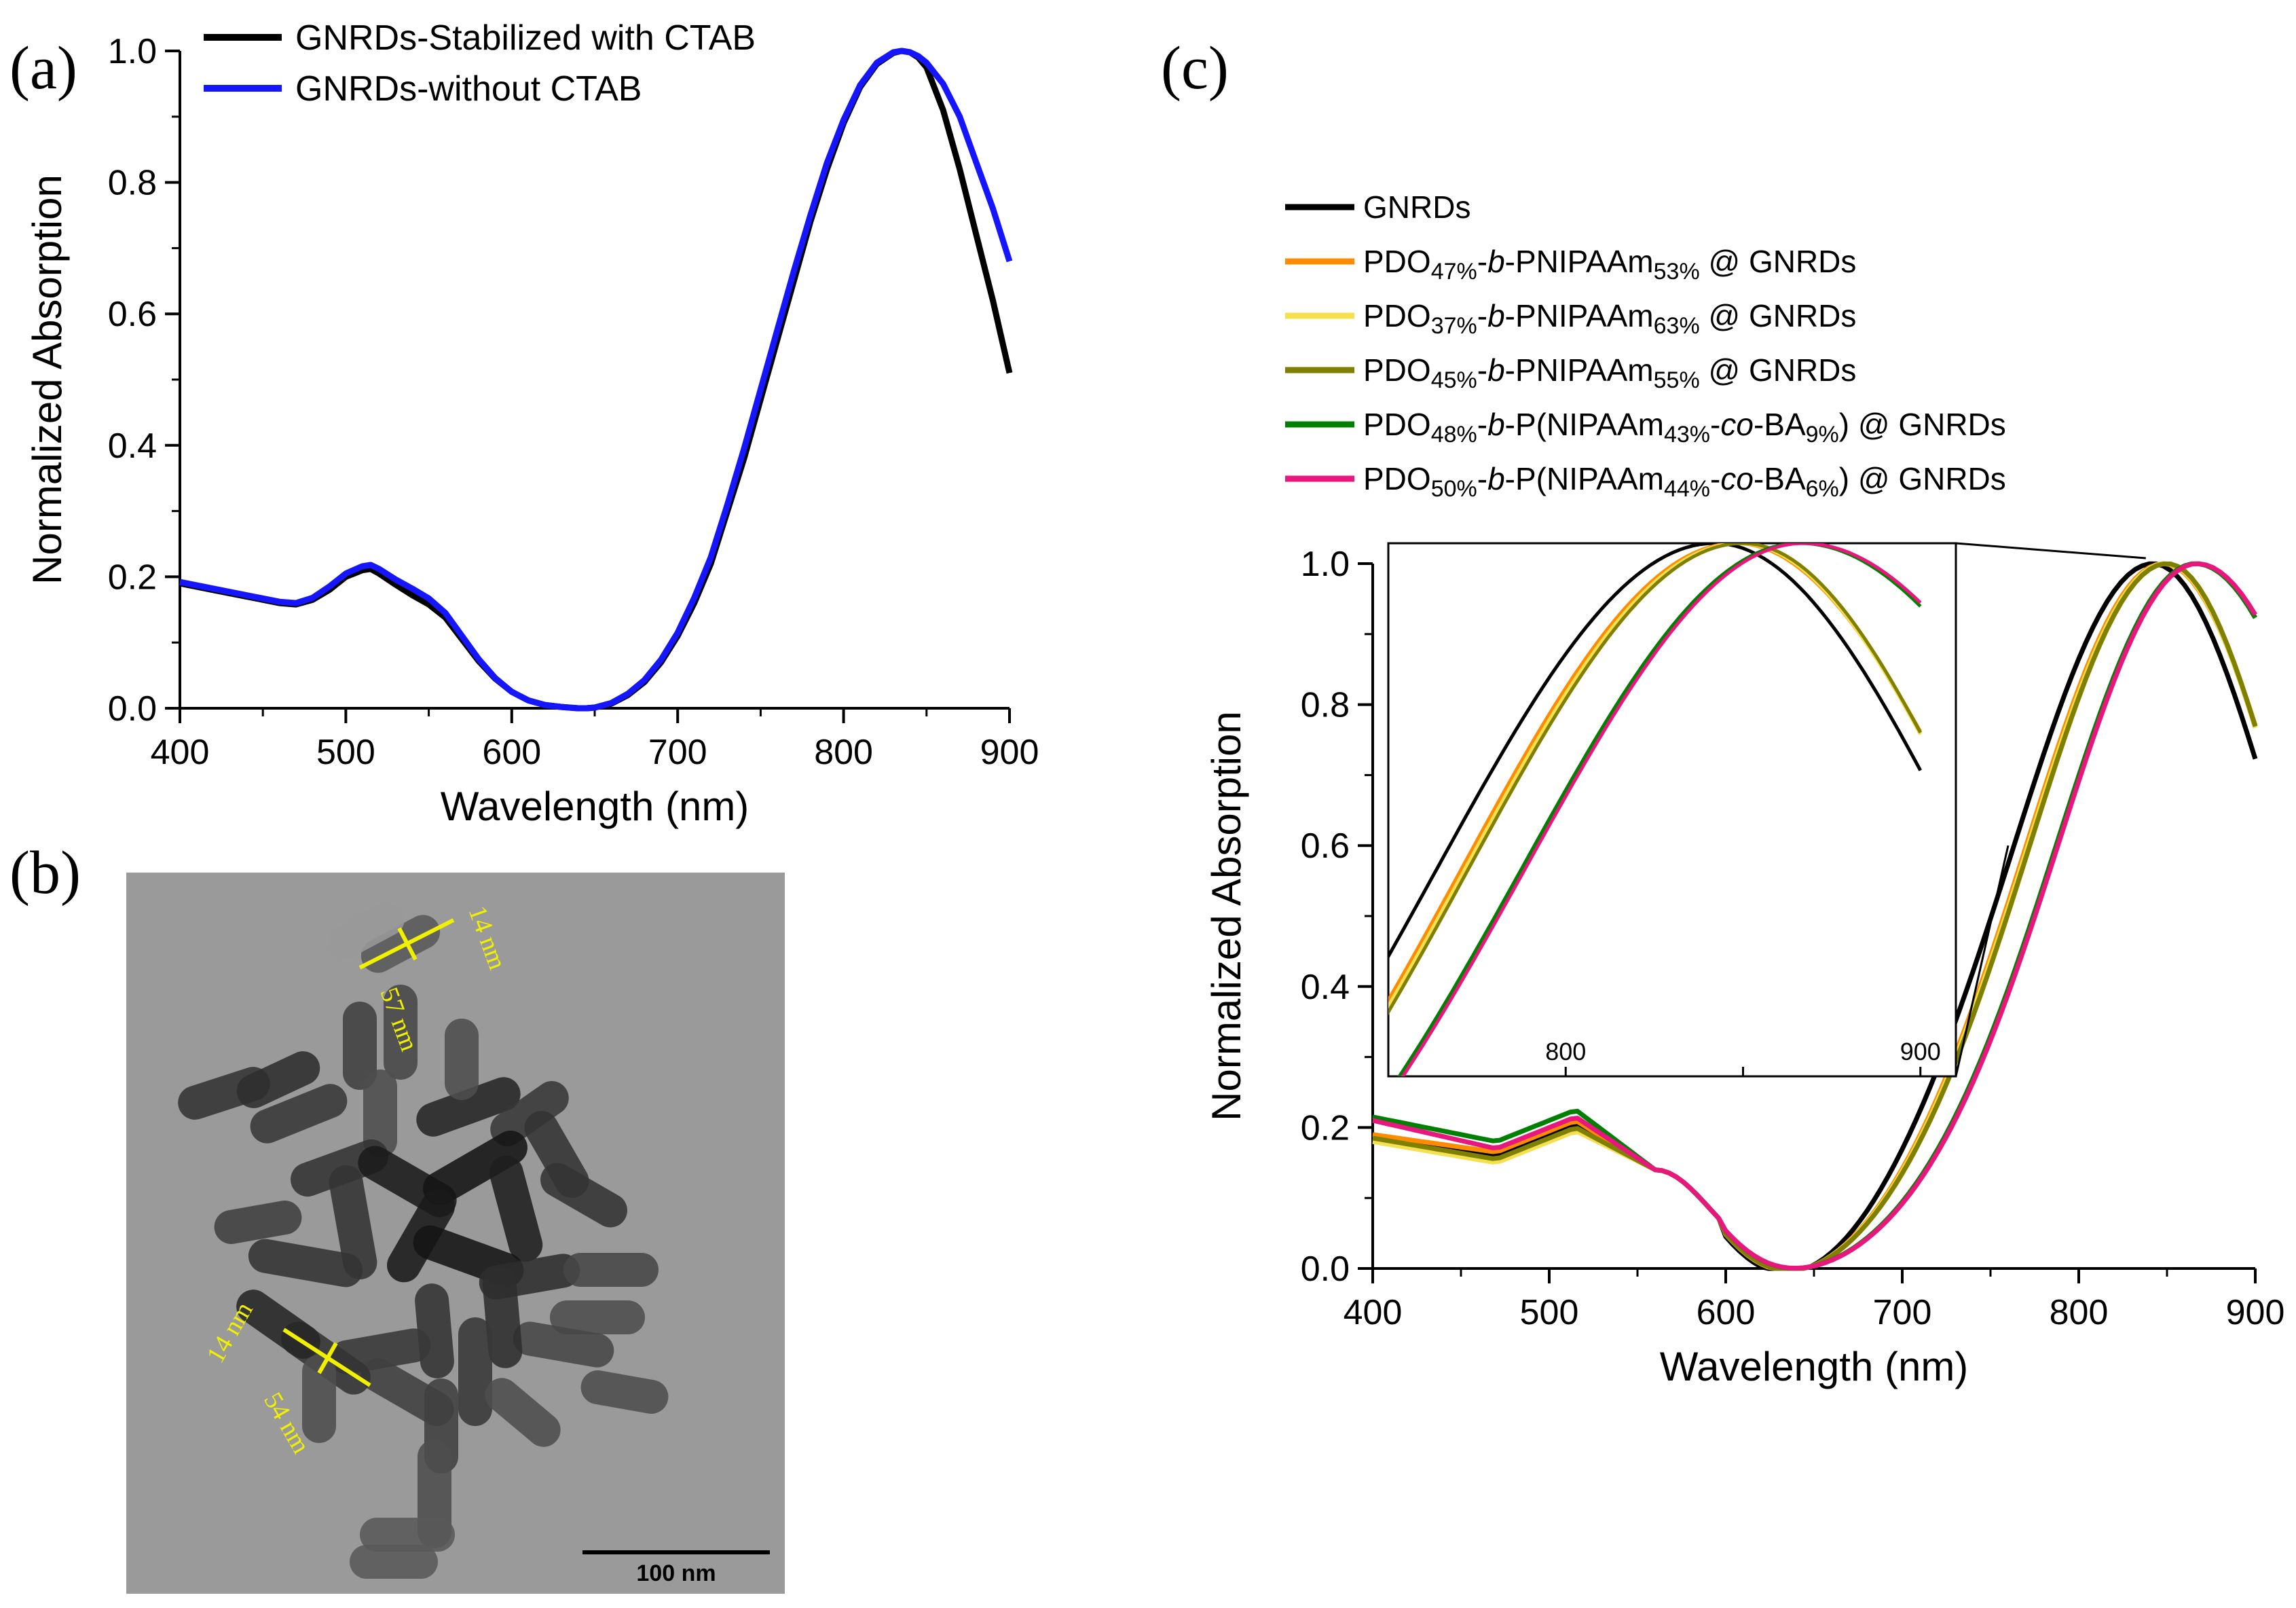 This screenshot has width=2296, height=1608. What do you see at coordinates (1822, 489) in the screenshot?
I see `chart-c-legend-label-part: 6%` at bounding box center [1822, 489].